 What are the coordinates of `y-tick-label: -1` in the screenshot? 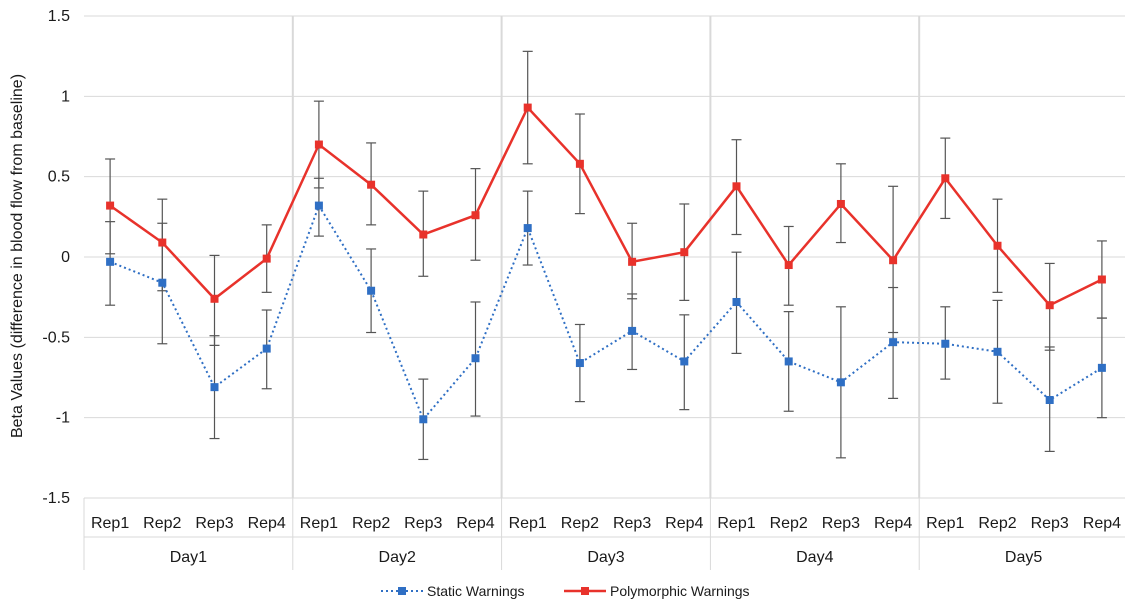 It's located at (63, 418).